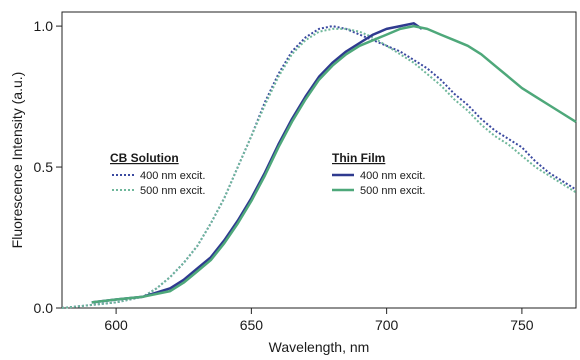  I want to click on x-tick-label: 600, so click(116, 325).